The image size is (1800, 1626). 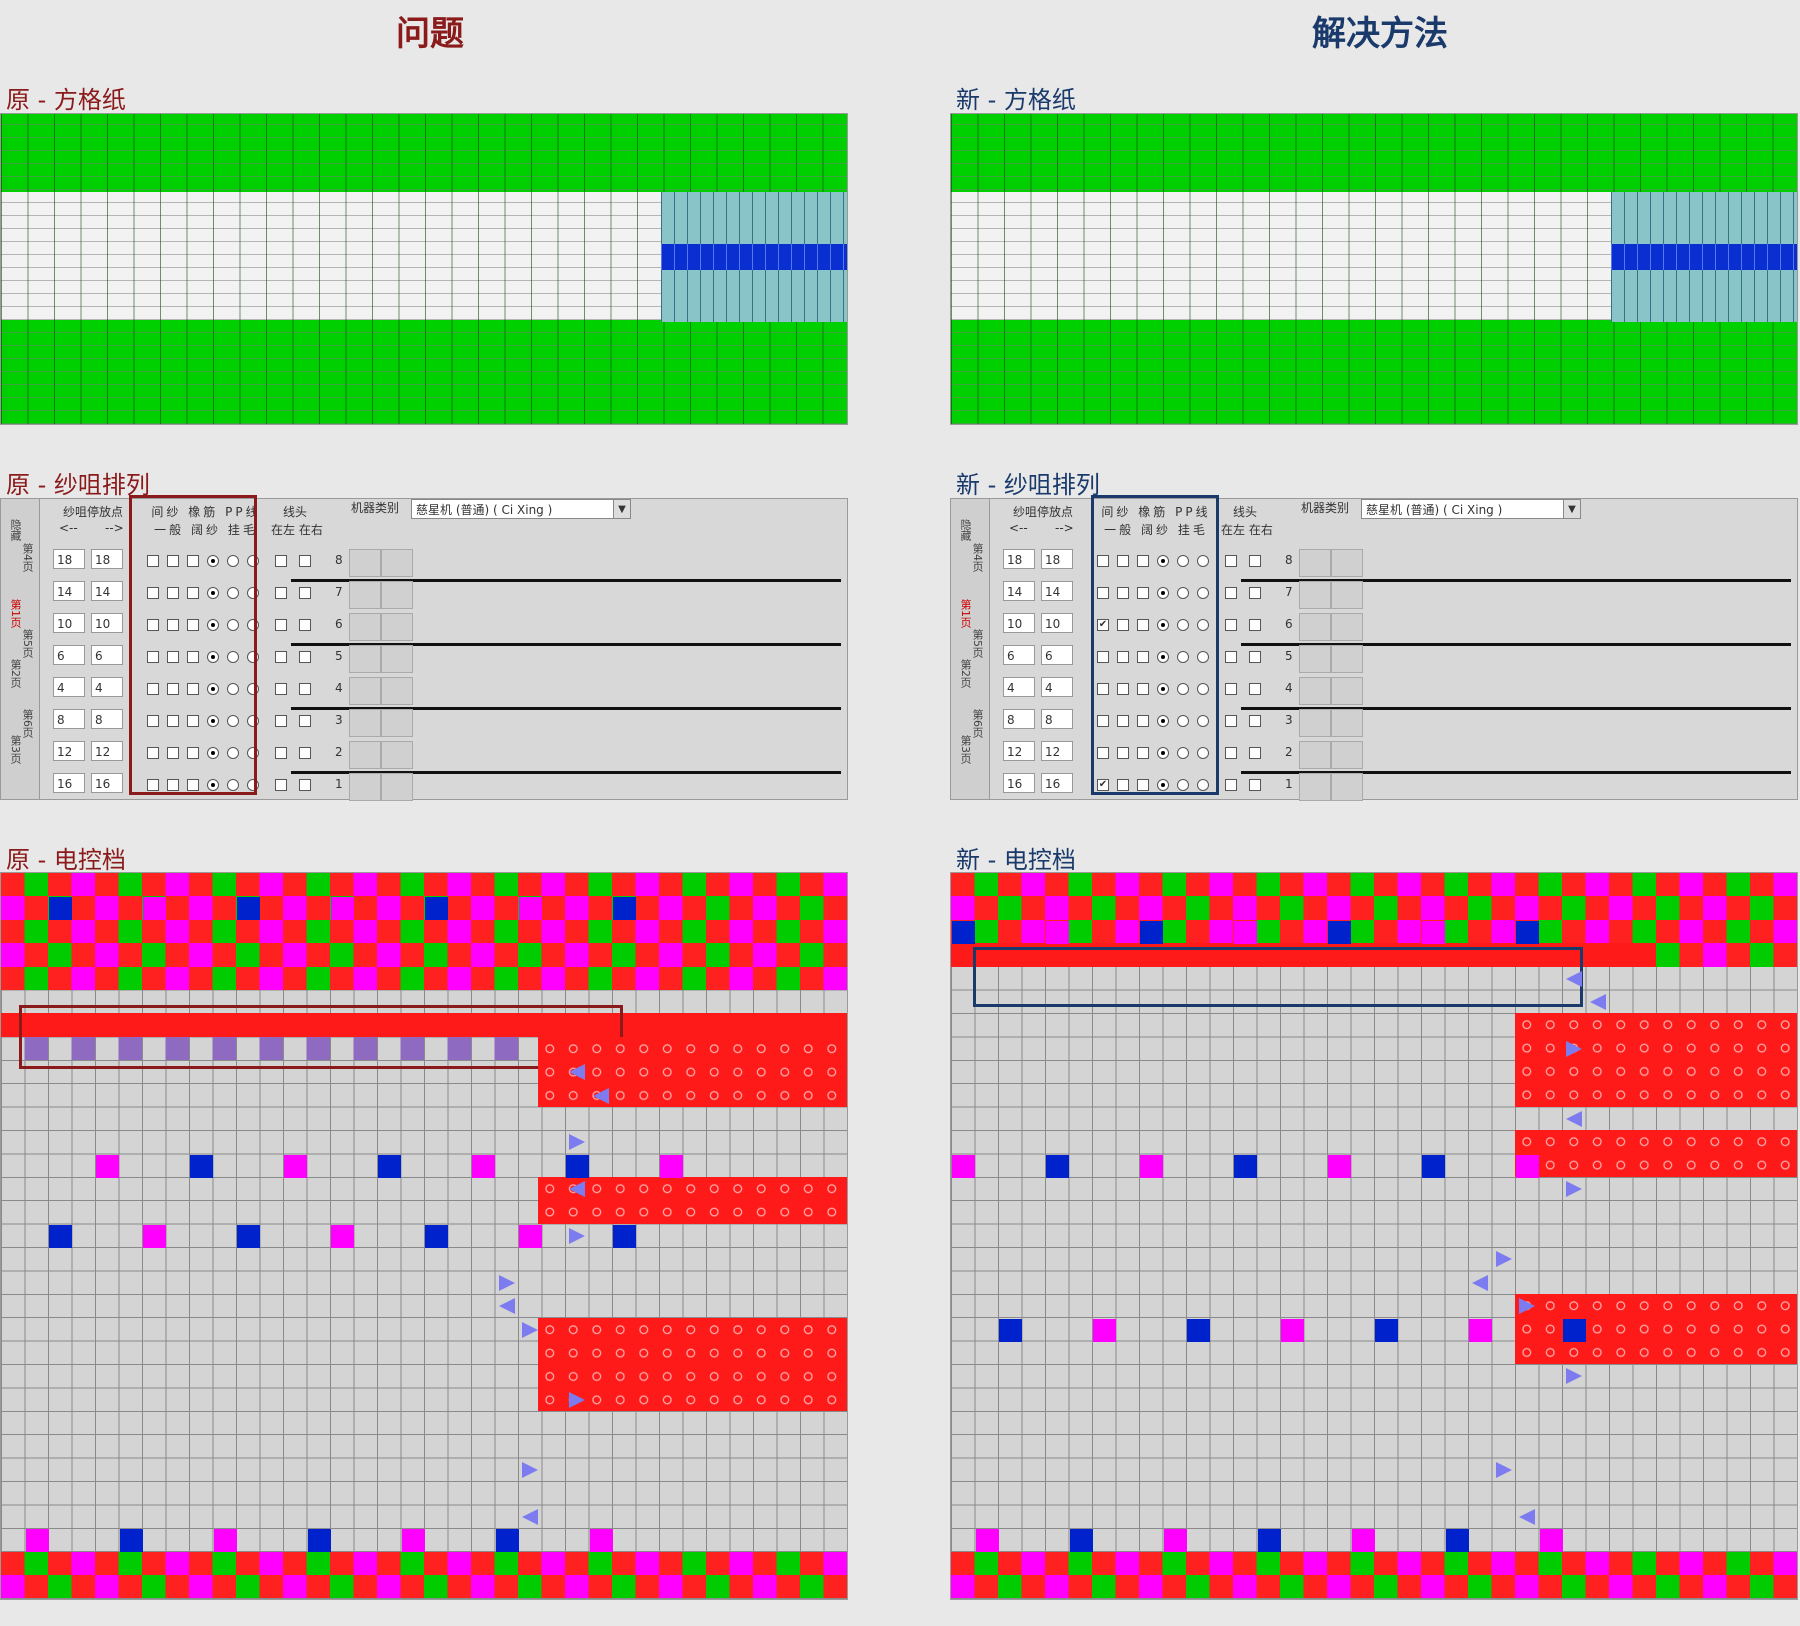 What do you see at coordinates (107, 751) in the screenshot?
I see `park-right-input: 12` at bounding box center [107, 751].